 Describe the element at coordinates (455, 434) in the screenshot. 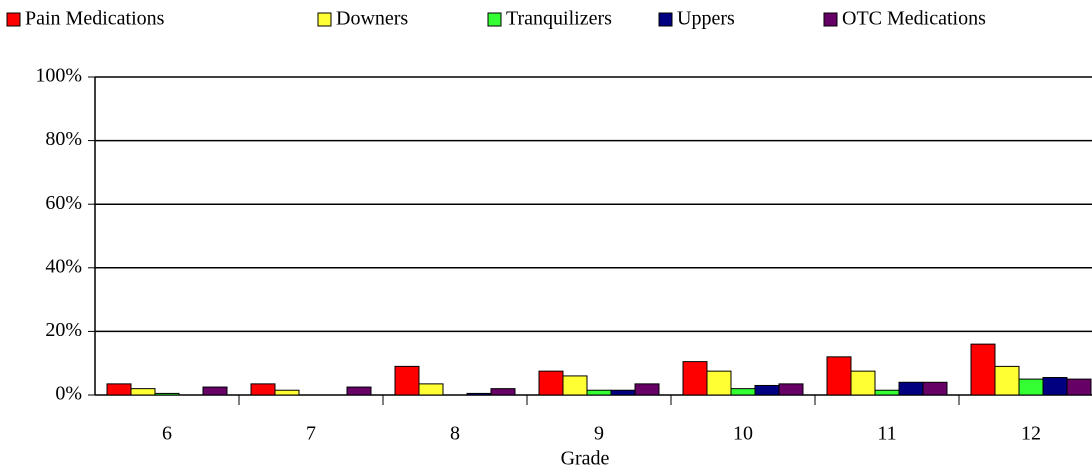

I see `x-tick-label: 8` at that location.